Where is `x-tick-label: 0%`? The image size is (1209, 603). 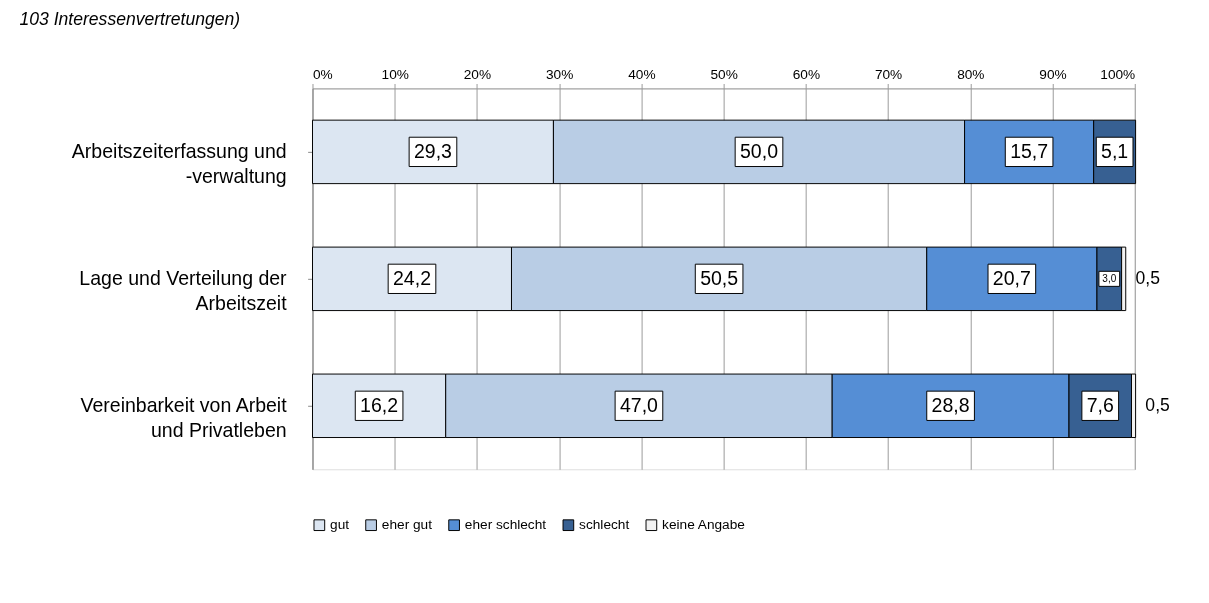 x-tick-label: 0% is located at coordinates (322, 75).